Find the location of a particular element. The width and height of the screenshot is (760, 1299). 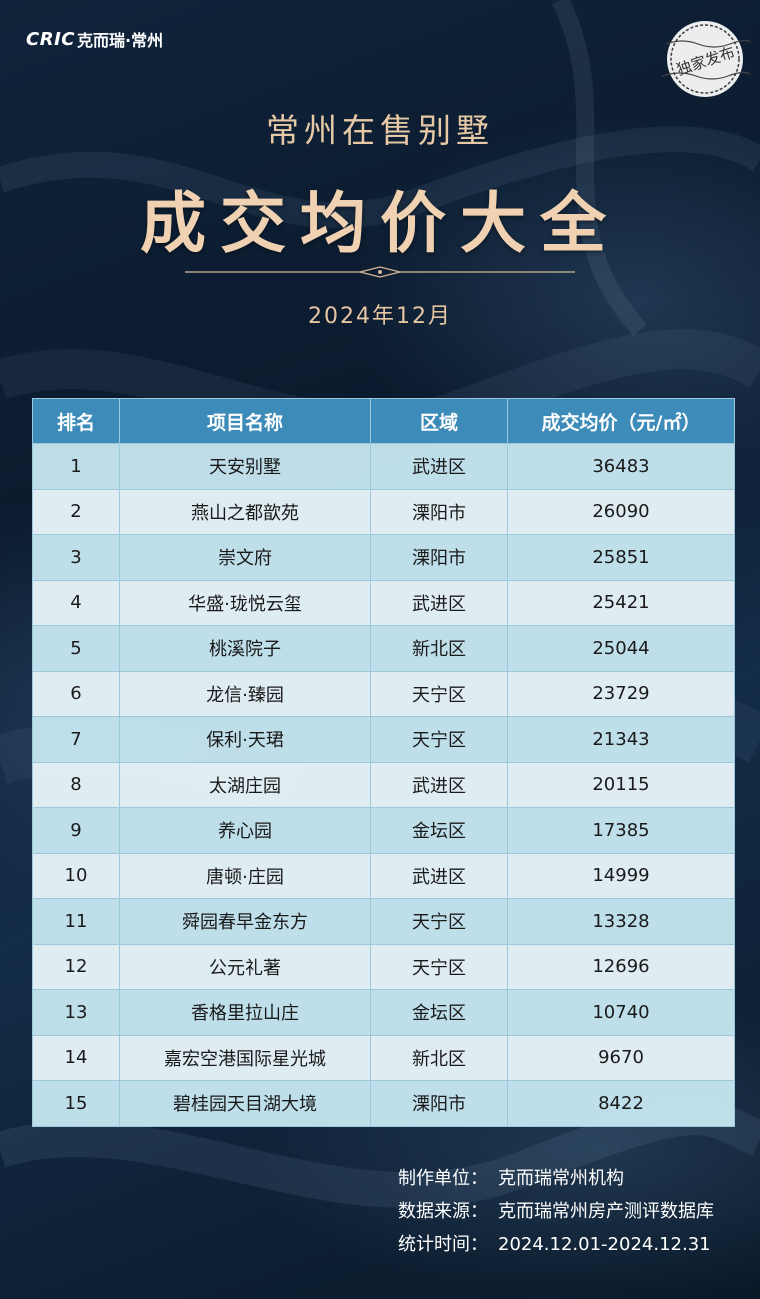

cell-rank: 14 is located at coordinates (76, 1057).